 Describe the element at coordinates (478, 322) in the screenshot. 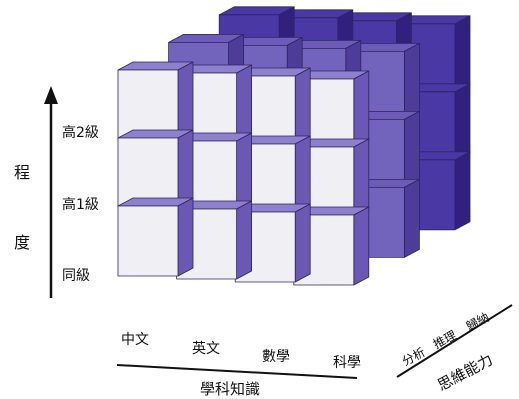

I see `thinking-label-induction: 歸納` at that location.